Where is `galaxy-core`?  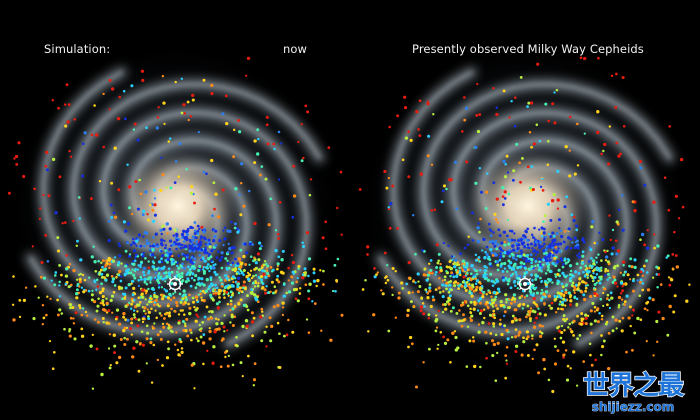
galaxy-core is located at coordinates (528, 206).